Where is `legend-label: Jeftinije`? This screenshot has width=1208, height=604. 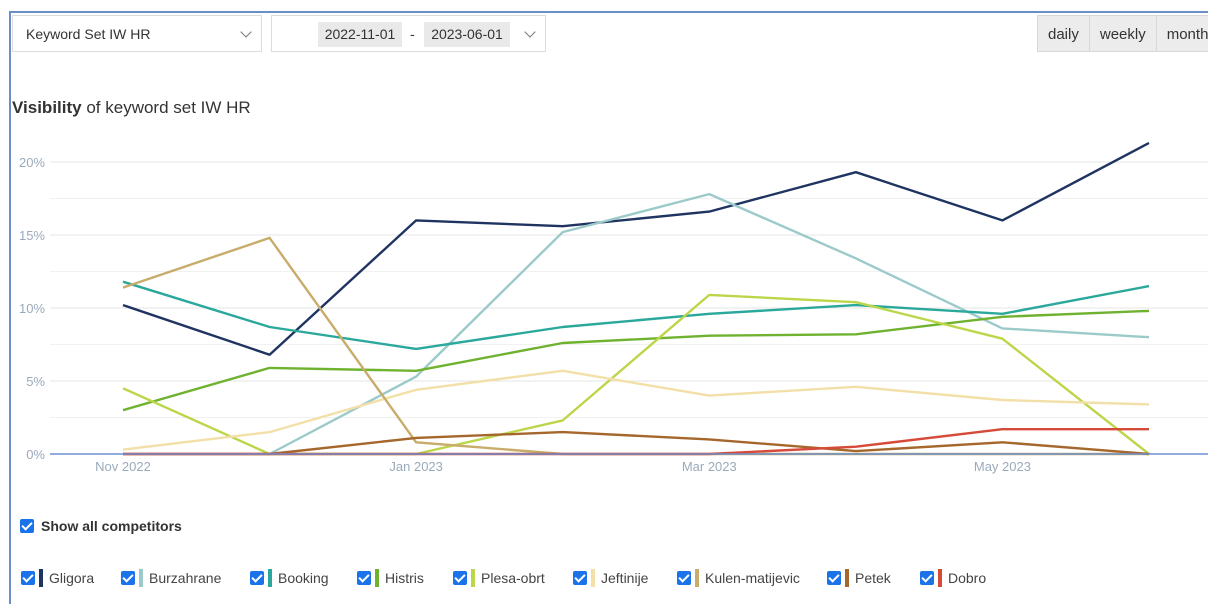 legend-label: Jeftinije is located at coordinates (625, 578).